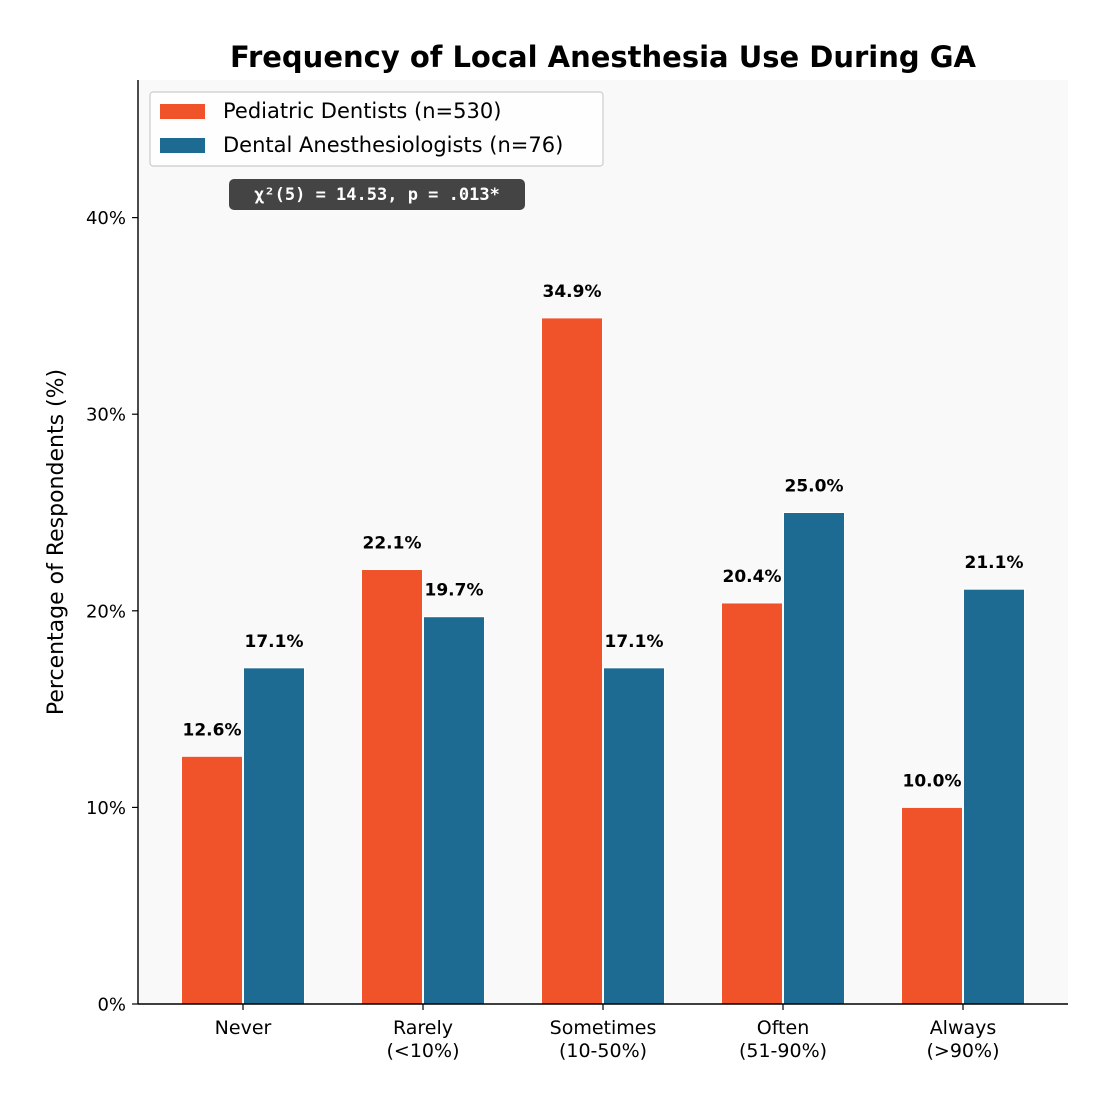 This screenshot has width=1113, height=1107. Describe the element at coordinates (603, 1028) in the screenshot. I see `x-tick-label: Sometimes` at that location.